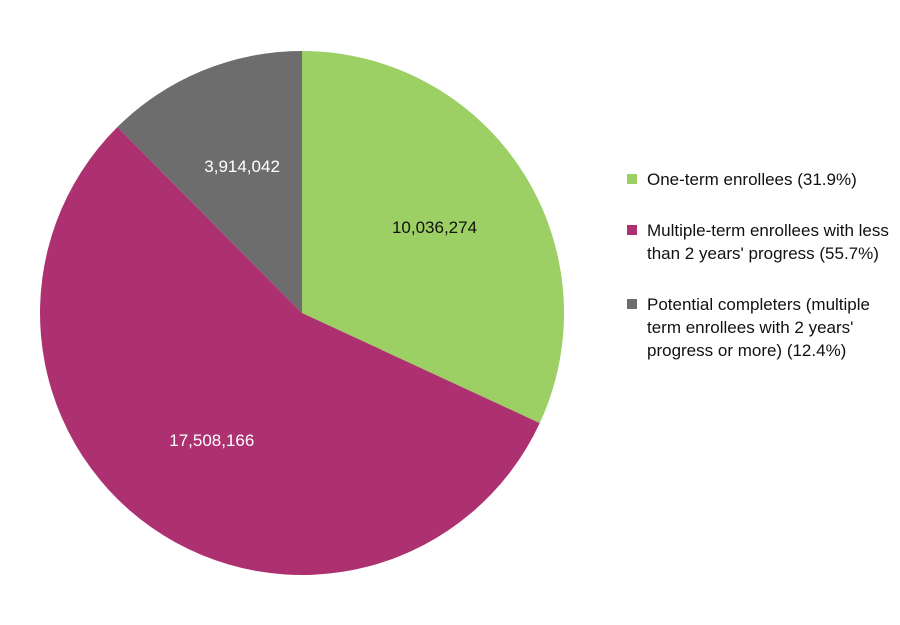  I want to click on slice-value-label-potential-completers: 3,914,042, so click(242, 166).